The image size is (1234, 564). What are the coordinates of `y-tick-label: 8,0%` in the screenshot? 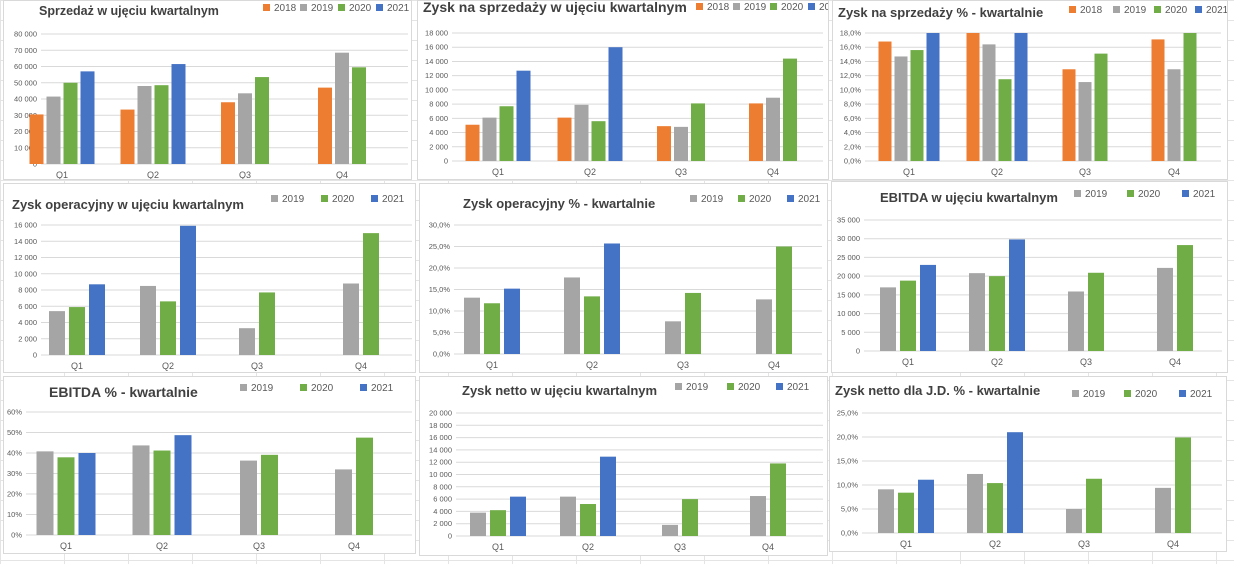 It's located at (852, 104).